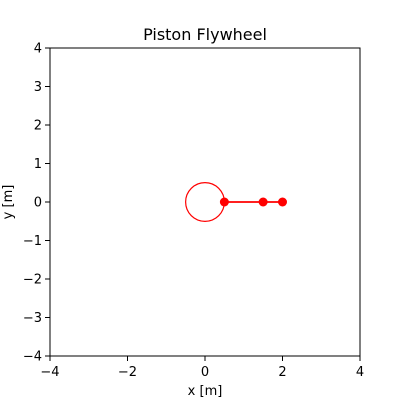 Image resolution: width=400 pixels, height=400 pixels. Describe the element at coordinates (38, 126) in the screenshot. I see `y-tick-label: 2` at that location.